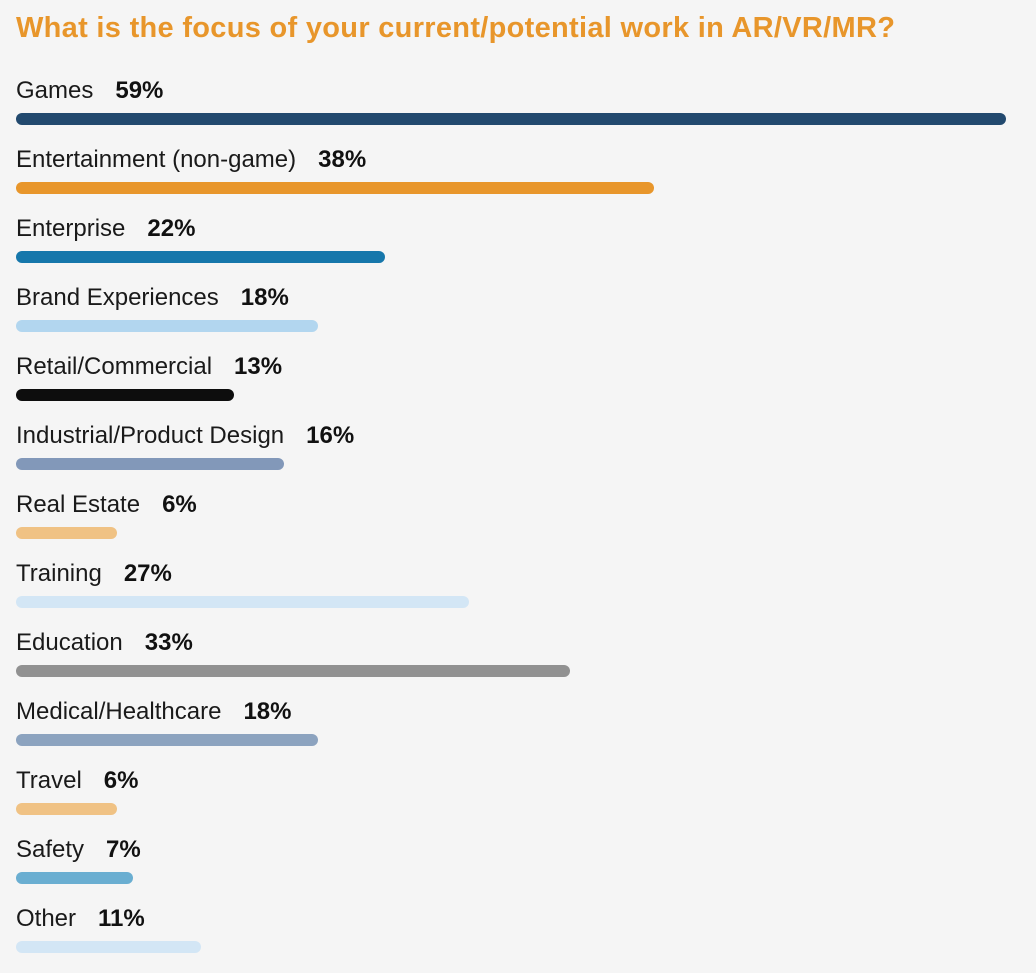 The image size is (1036, 973). What do you see at coordinates (150, 435) in the screenshot?
I see `category-label: Industrial/Product Design` at bounding box center [150, 435].